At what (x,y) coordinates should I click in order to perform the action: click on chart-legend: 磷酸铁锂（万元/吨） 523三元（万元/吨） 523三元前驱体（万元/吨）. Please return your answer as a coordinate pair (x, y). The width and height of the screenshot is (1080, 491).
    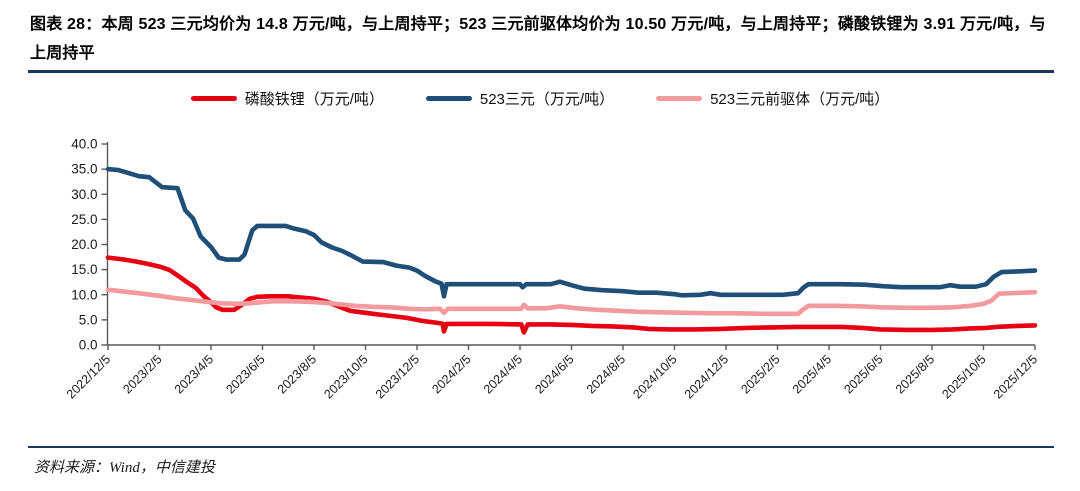
    Looking at the image, I should click on (540, 98).